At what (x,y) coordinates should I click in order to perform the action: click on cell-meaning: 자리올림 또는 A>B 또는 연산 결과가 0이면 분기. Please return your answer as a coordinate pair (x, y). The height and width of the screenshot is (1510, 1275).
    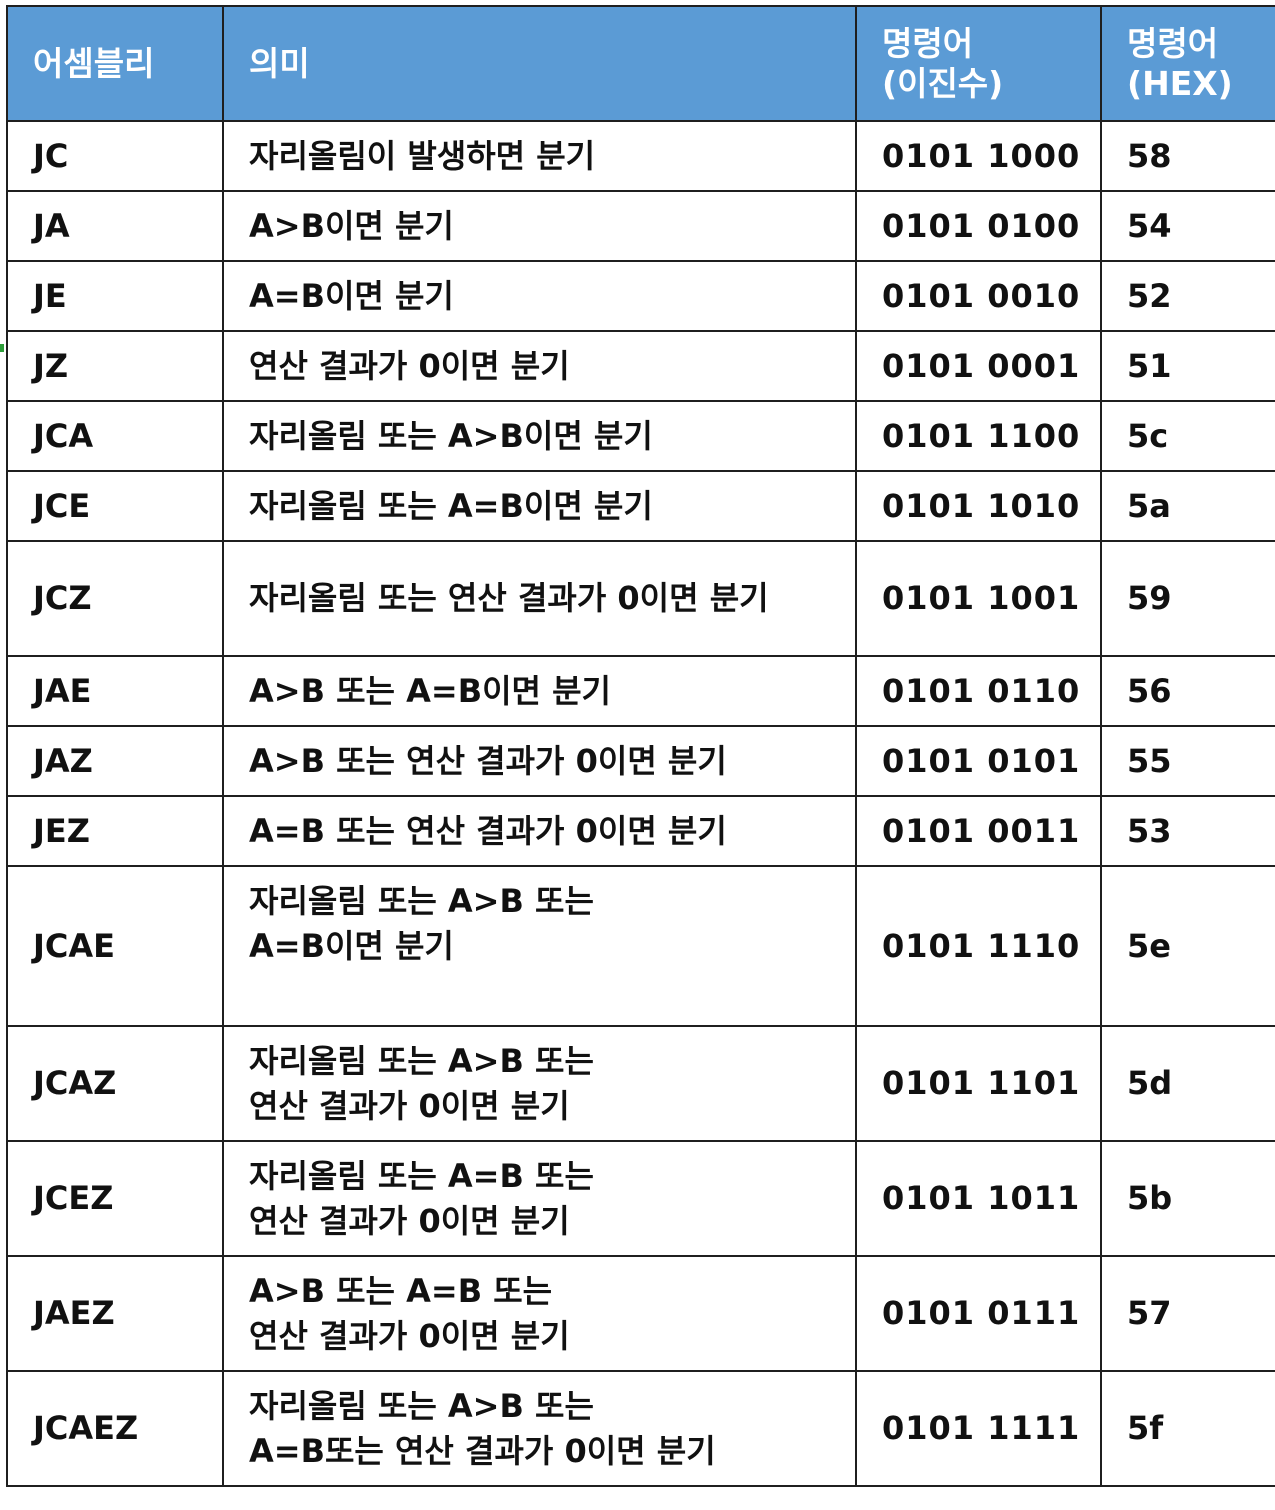
    Looking at the image, I should click on (539, 1083).